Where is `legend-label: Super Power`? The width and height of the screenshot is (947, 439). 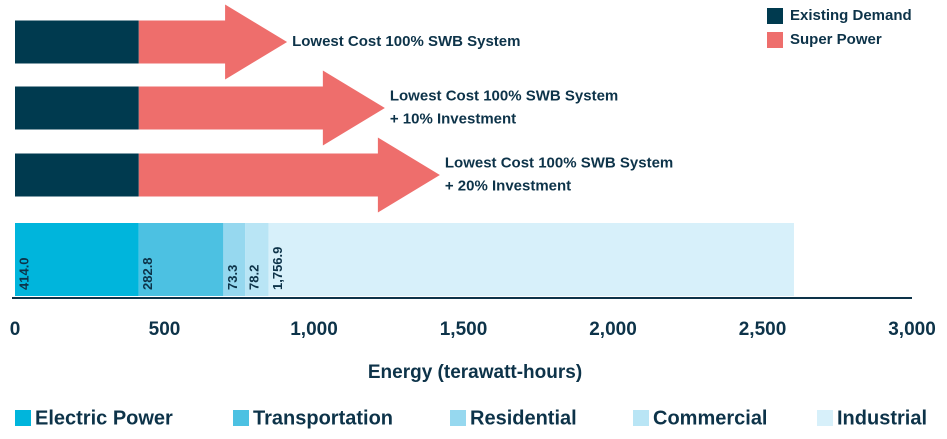 legend-label: Super Power is located at coordinates (836, 39).